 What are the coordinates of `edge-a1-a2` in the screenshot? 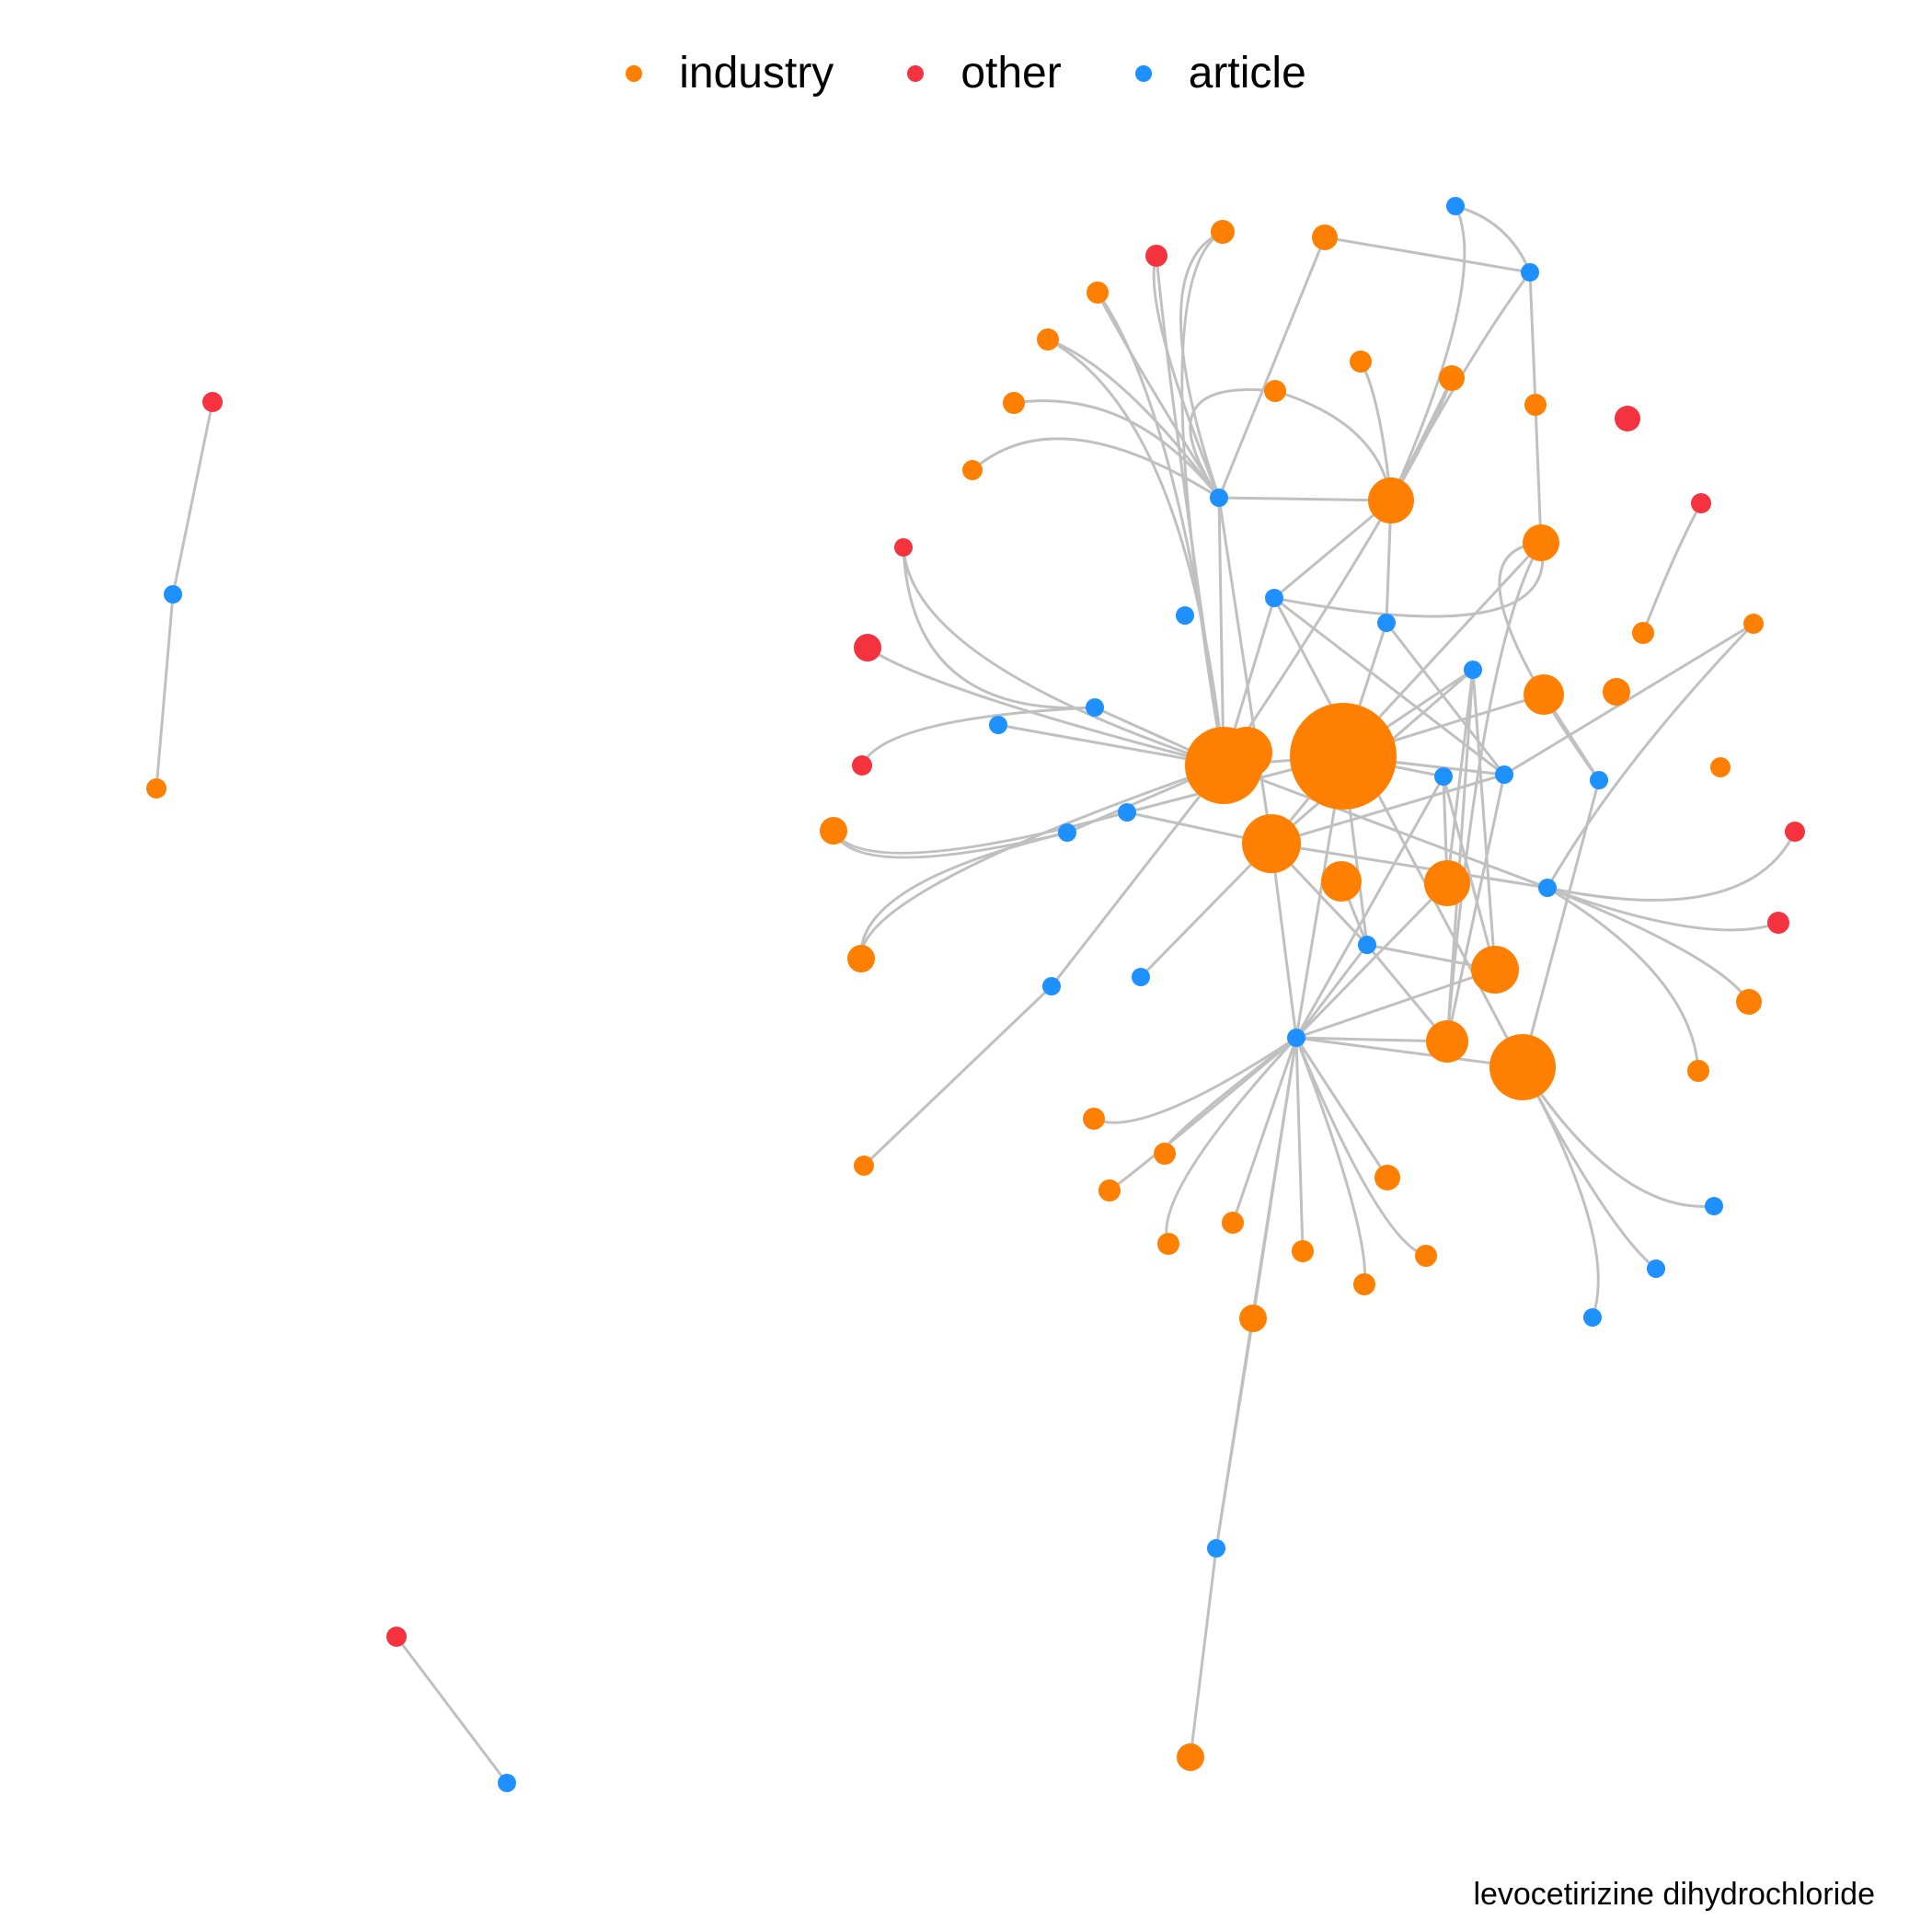 It's located at (1493, 238).